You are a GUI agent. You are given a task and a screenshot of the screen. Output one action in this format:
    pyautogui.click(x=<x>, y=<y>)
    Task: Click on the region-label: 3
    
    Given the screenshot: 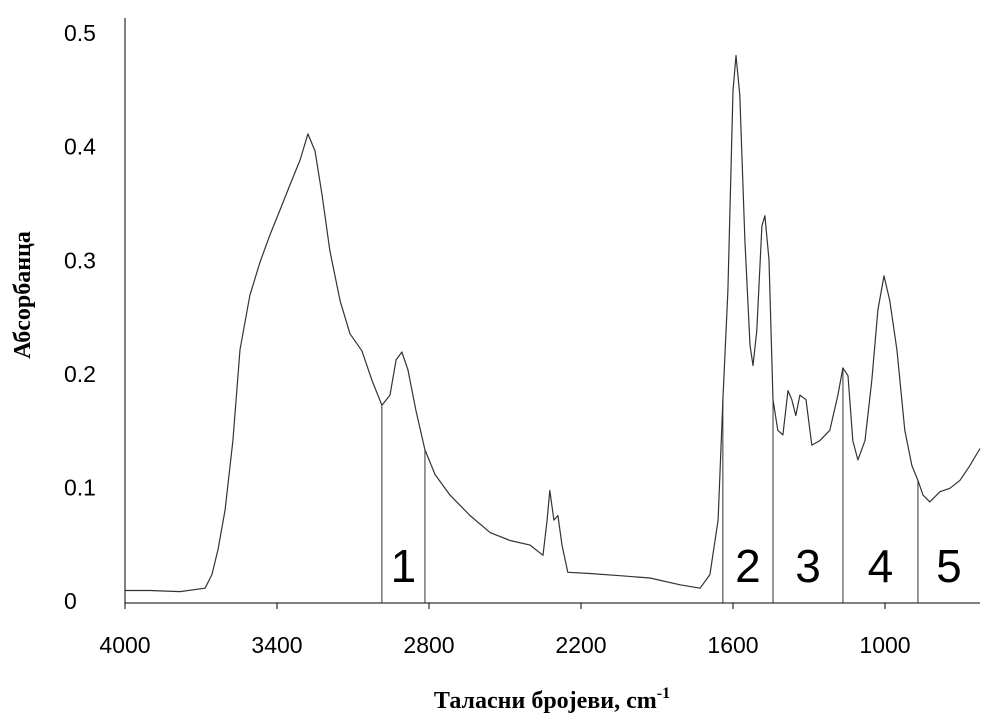 What is the action you would take?
    pyautogui.click(x=808, y=566)
    